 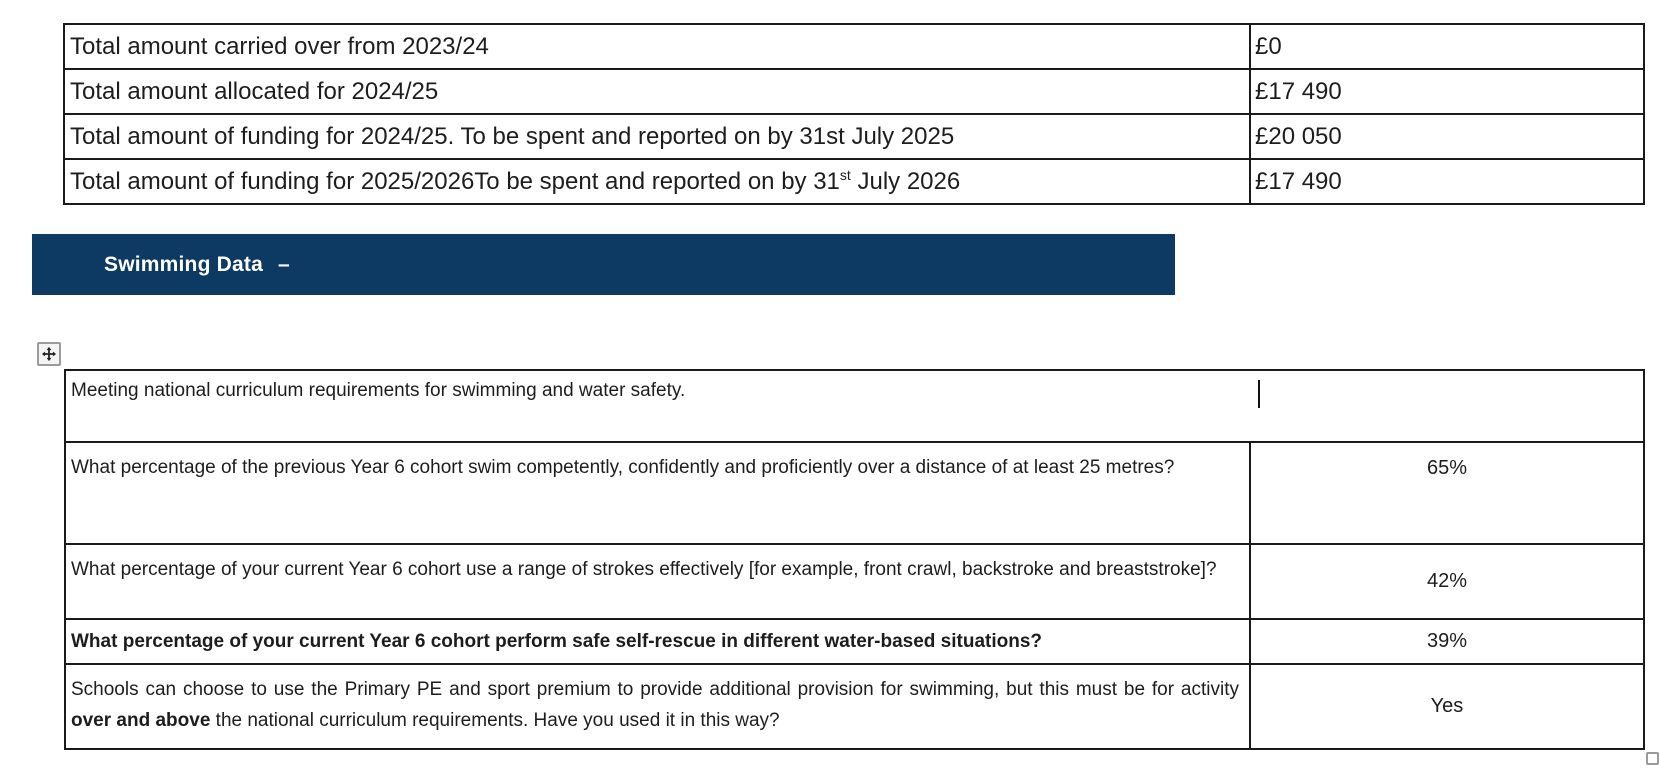 What do you see at coordinates (905, 181) in the screenshot?
I see `label-text: July 2026` at bounding box center [905, 181].